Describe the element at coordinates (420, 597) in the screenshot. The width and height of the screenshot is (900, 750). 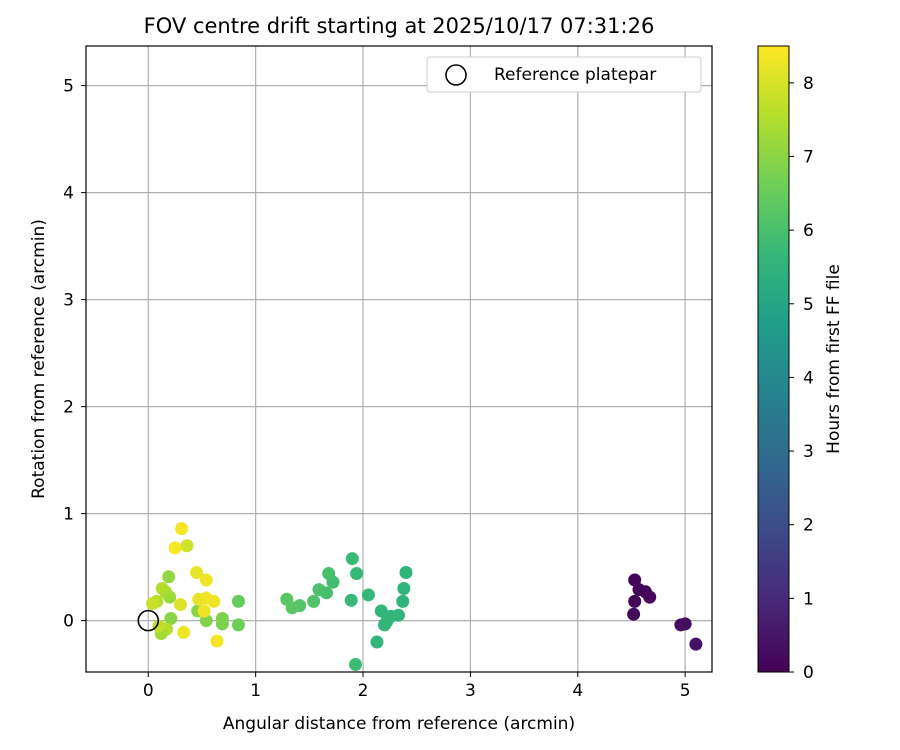
I see `data-points` at that location.